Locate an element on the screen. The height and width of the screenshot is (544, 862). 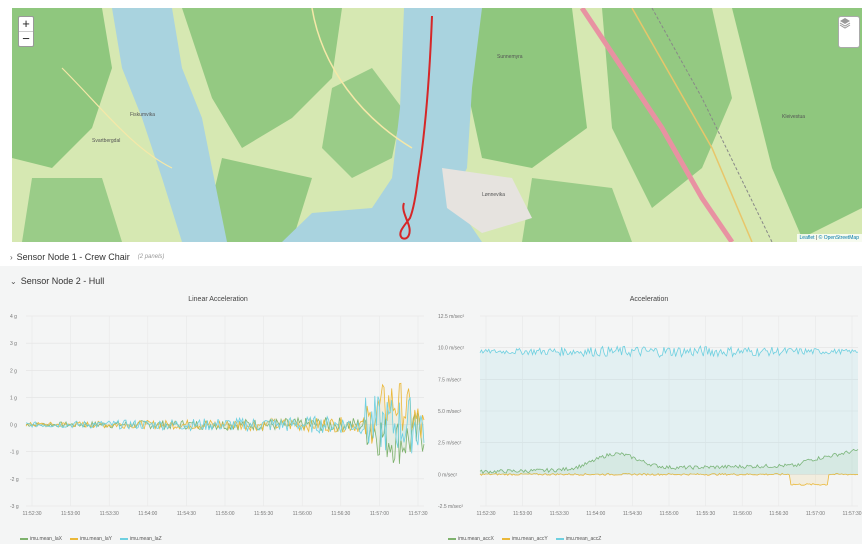
map-attribution: Leaflet | © OpenStreetMap is located at coordinates (829, 238).